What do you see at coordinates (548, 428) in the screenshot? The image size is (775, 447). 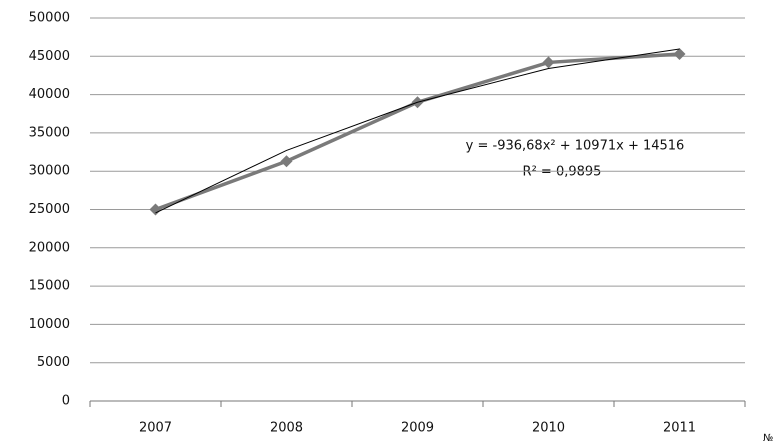 I see `x-tick-label: 2010` at bounding box center [548, 428].